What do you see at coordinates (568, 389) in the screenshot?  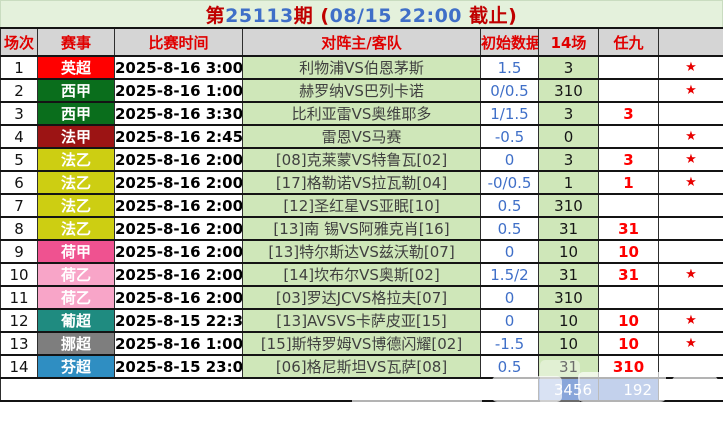 I see `total-14chang: 3456` at bounding box center [568, 389].